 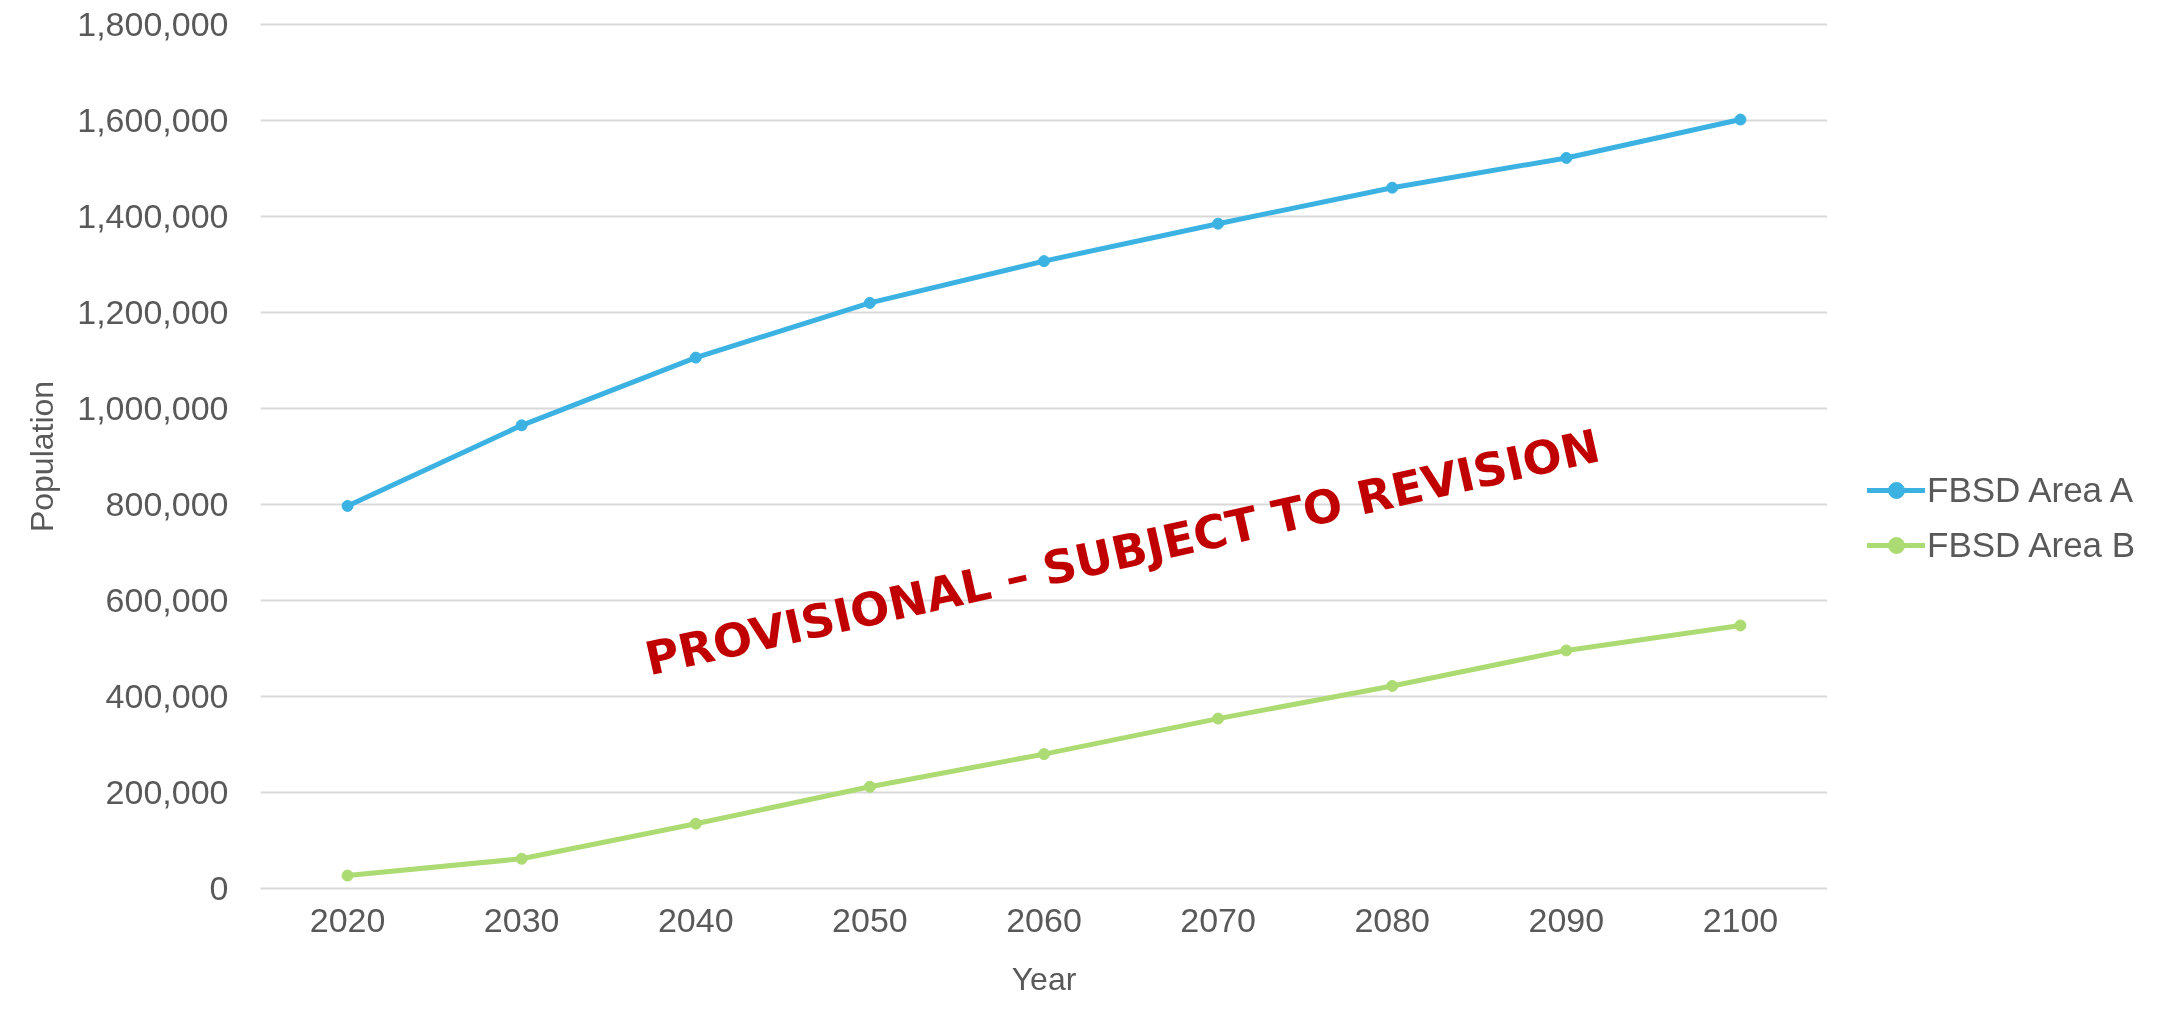 What do you see at coordinates (1044, 978) in the screenshot?
I see `x-axis-title: Year` at bounding box center [1044, 978].